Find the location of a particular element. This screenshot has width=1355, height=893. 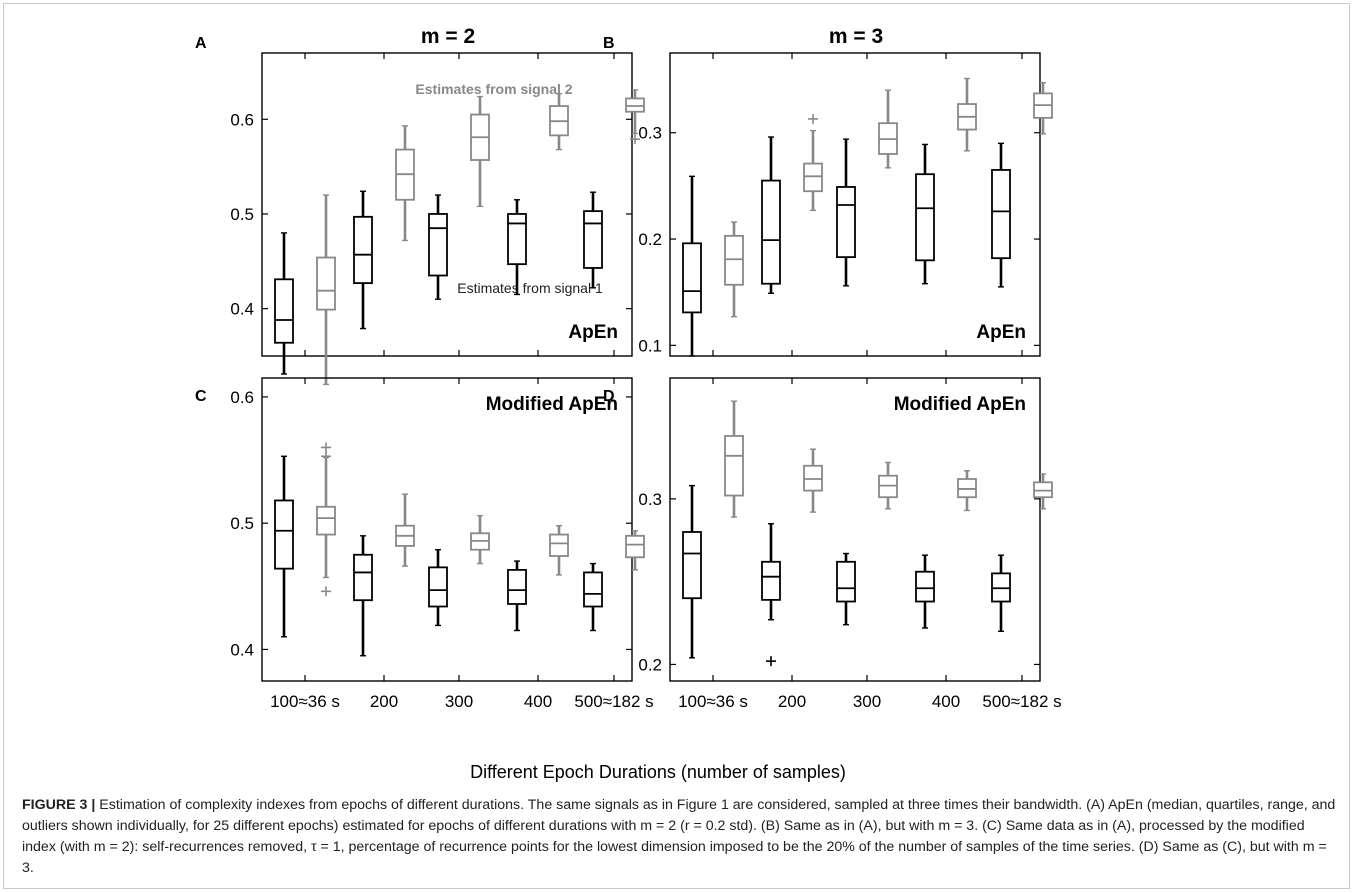

y-tick-label: 0.5 is located at coordinates (242, 214).